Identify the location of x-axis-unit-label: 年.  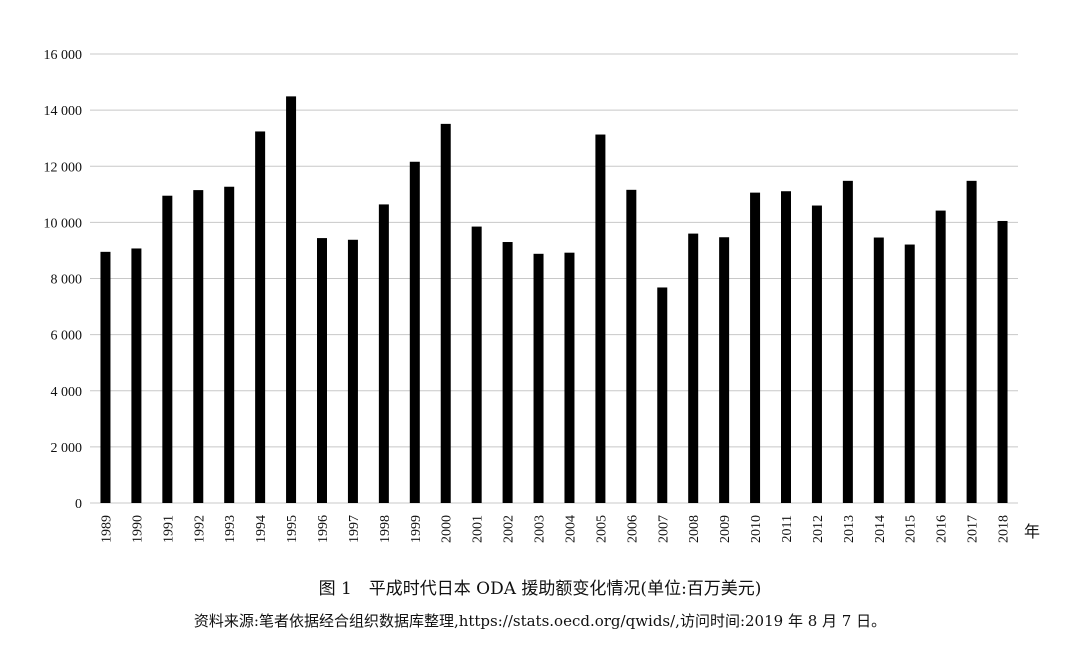
(1032, 531).